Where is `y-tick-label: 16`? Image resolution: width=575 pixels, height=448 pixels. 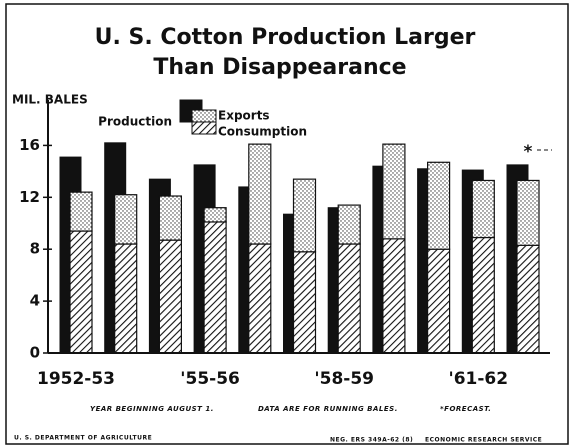
y-tick-label: 16 is located at coordinates (29, 145).